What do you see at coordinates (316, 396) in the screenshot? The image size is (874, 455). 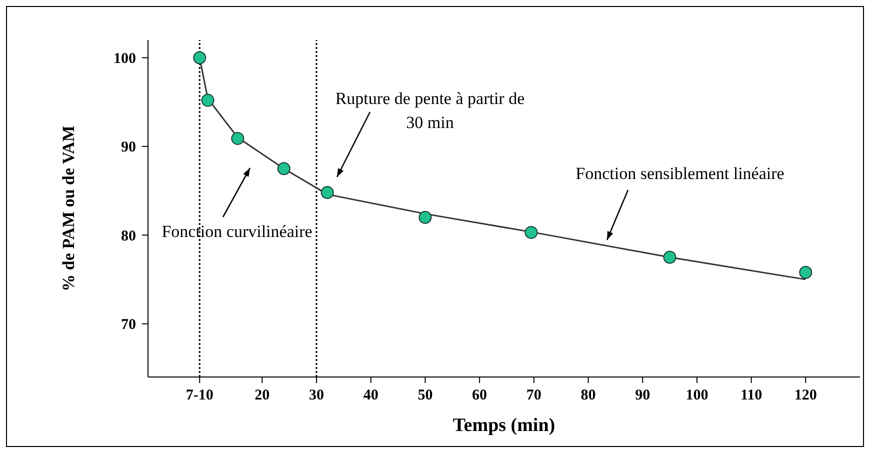 I see `x-tick-label: 30` at bounding box center [316, 396].